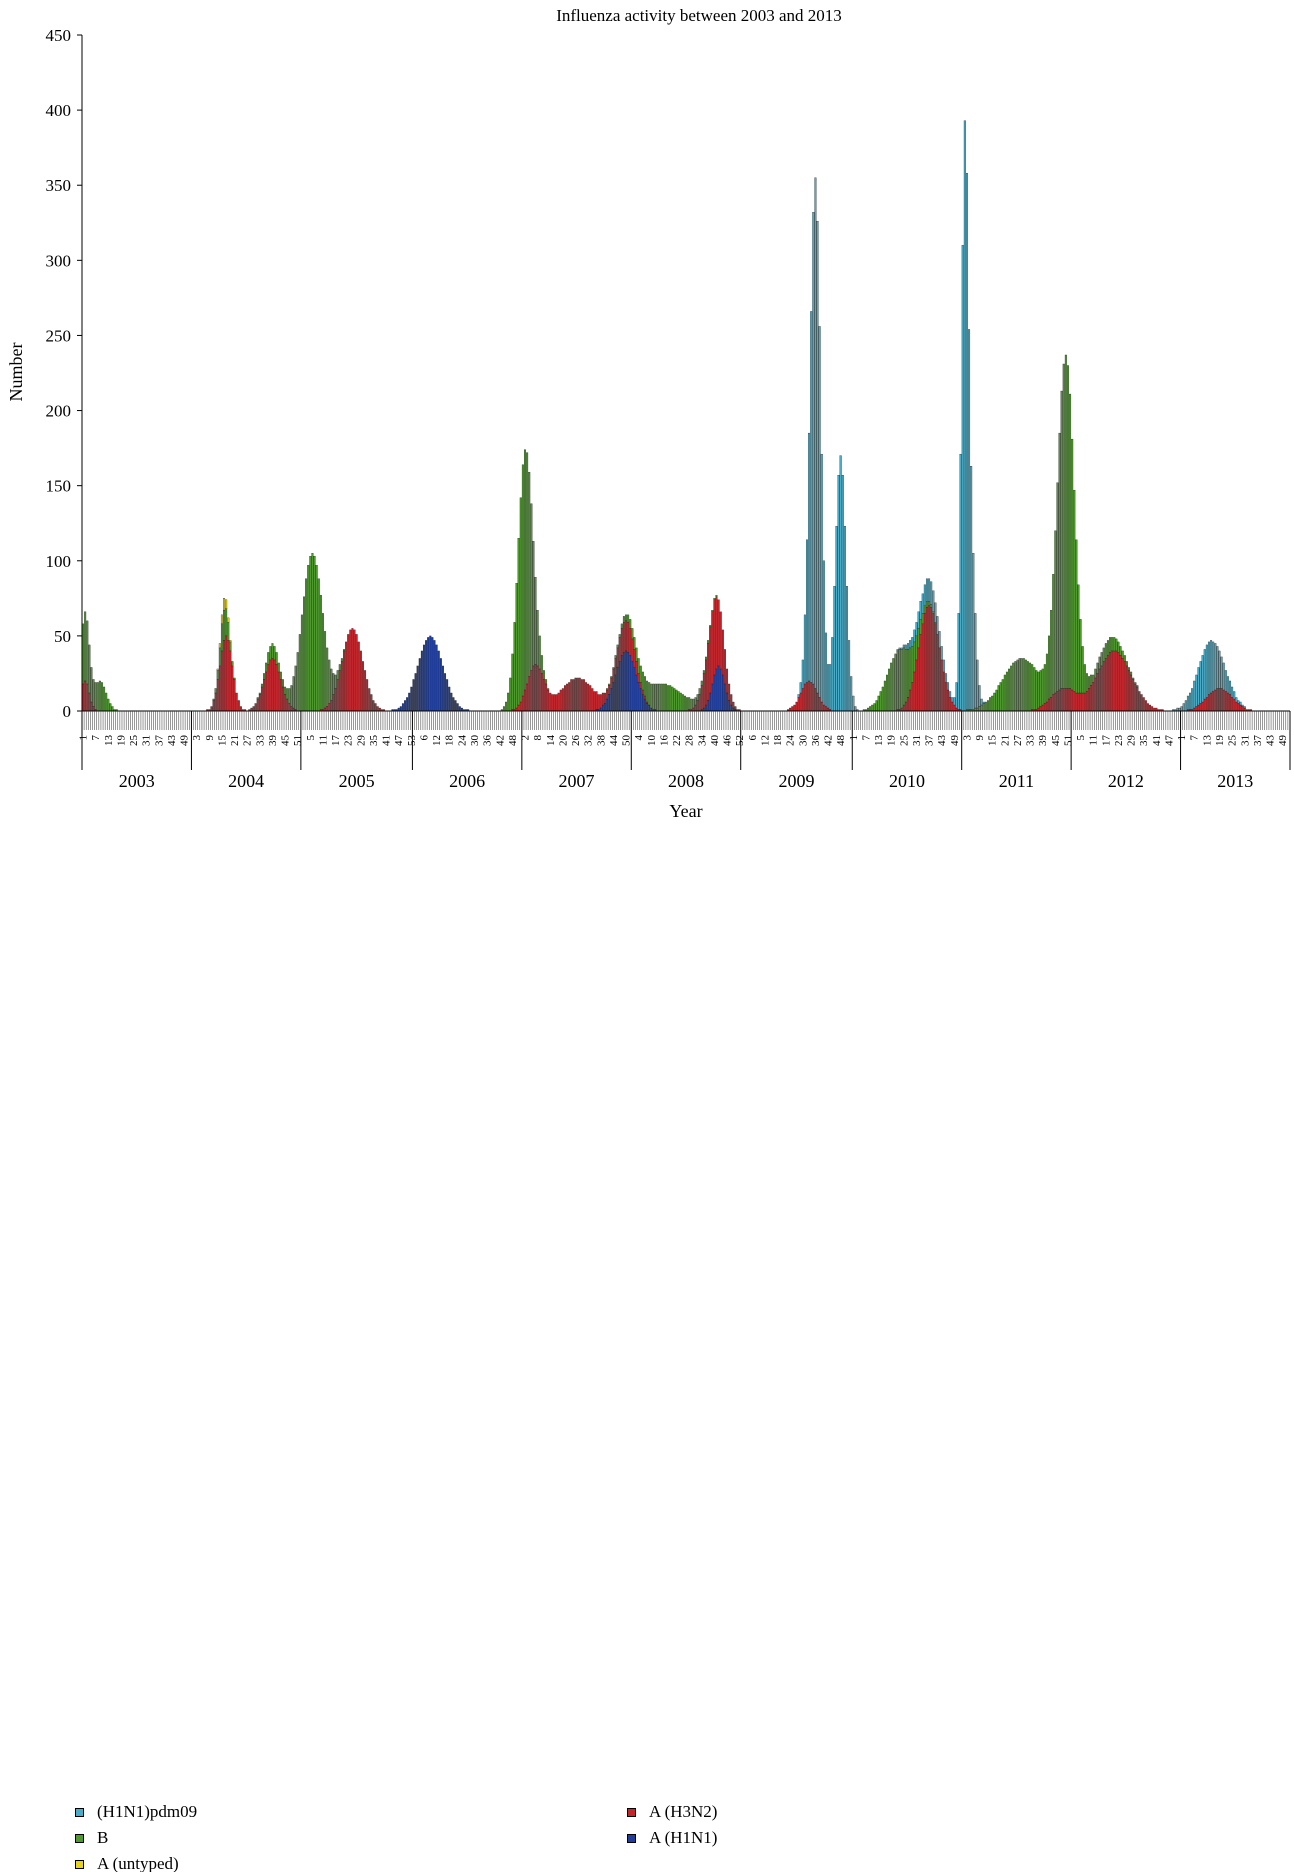 This screenshot has height=1872, width=1294. I want to click on year-label-2005: 2005, so click(357, 781).